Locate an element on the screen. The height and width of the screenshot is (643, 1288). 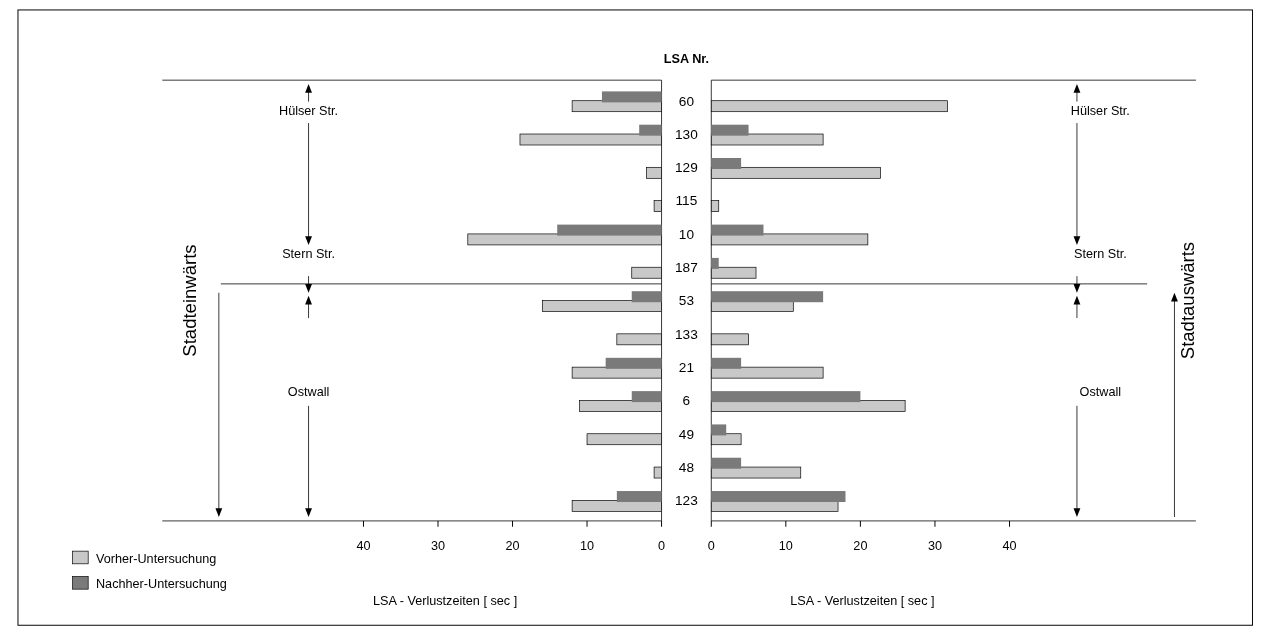
y-tick-label: 53 is located at coordinates (686, 301).